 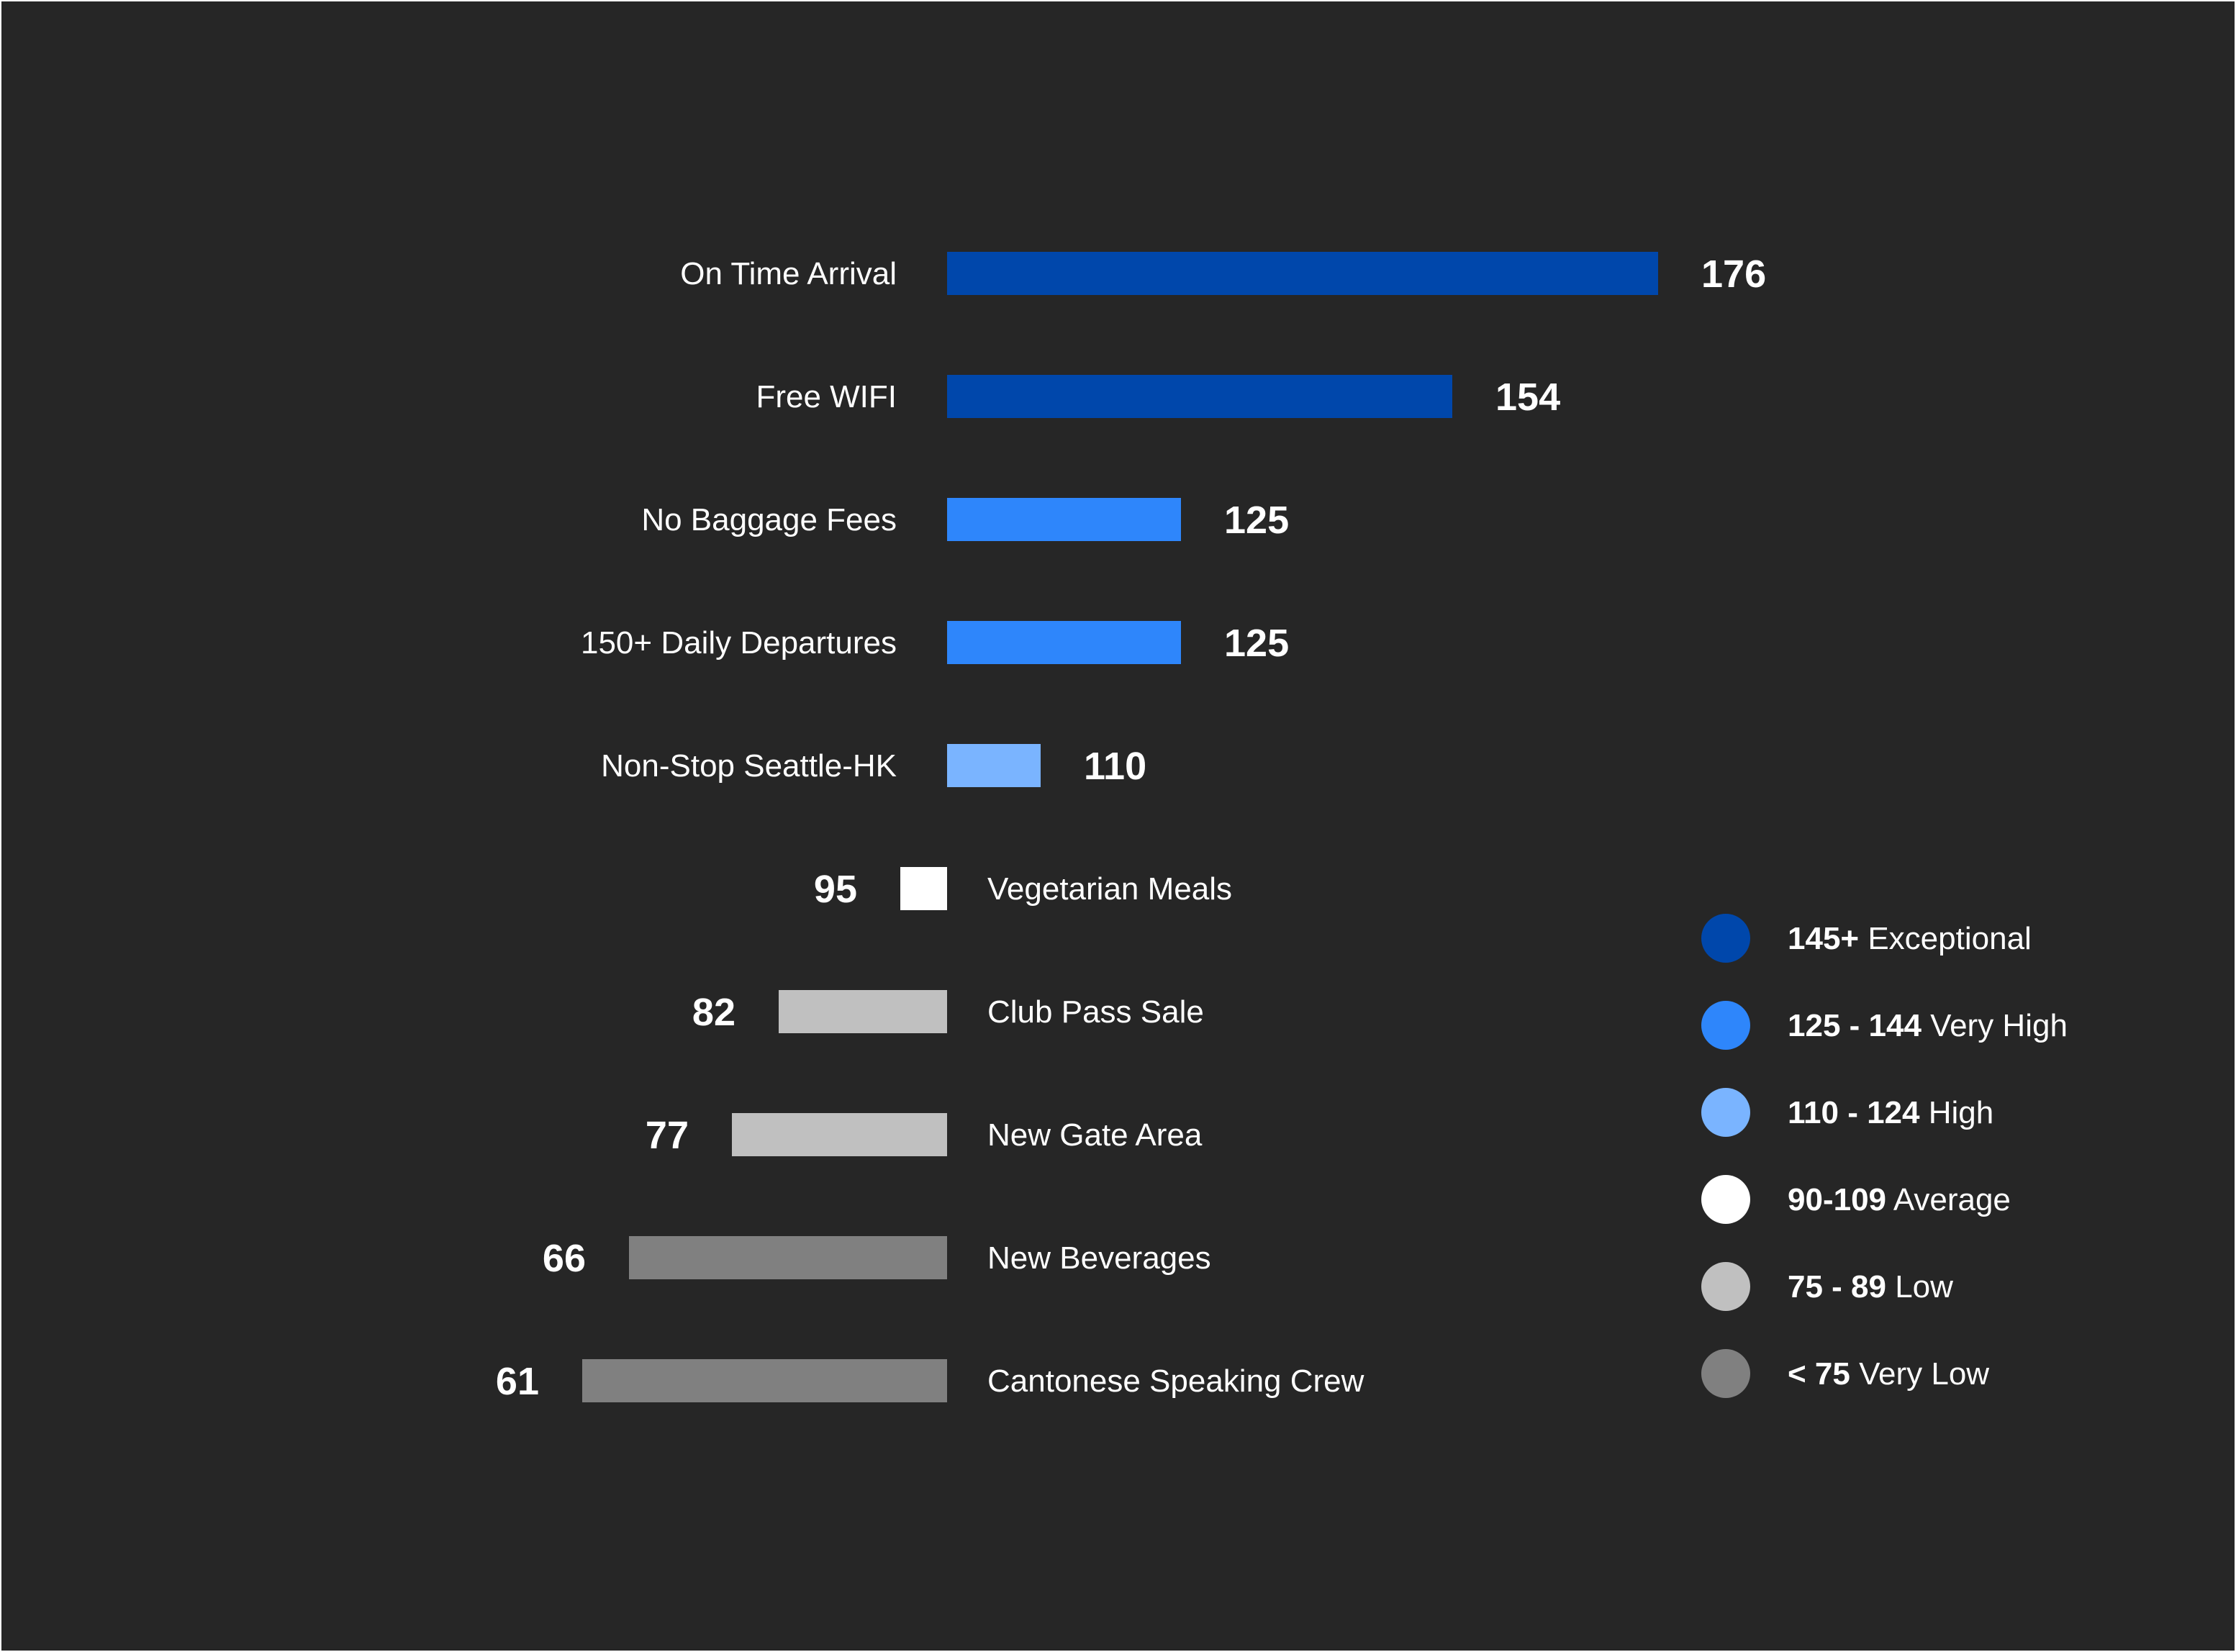 I want to click on legend-range-0: 145+, so click(x=1823, y=938).